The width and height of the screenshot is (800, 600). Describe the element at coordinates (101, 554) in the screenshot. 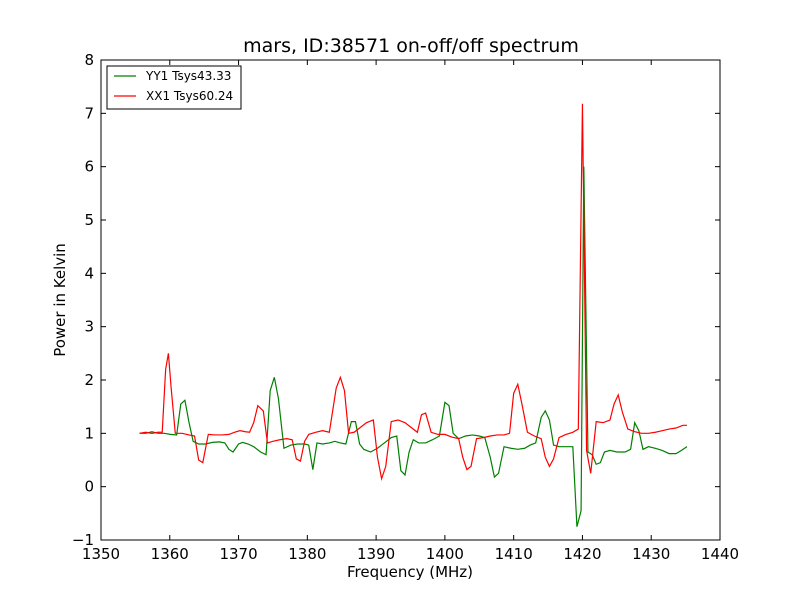

I see `x-tick-label: 1350` at that location.